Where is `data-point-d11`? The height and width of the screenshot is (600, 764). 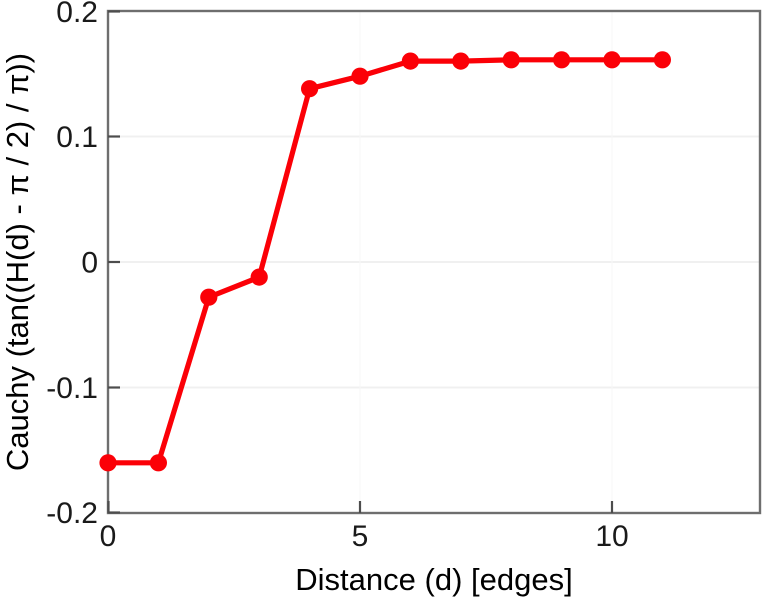 data-point-d11 is located at coordinates (662, 60).